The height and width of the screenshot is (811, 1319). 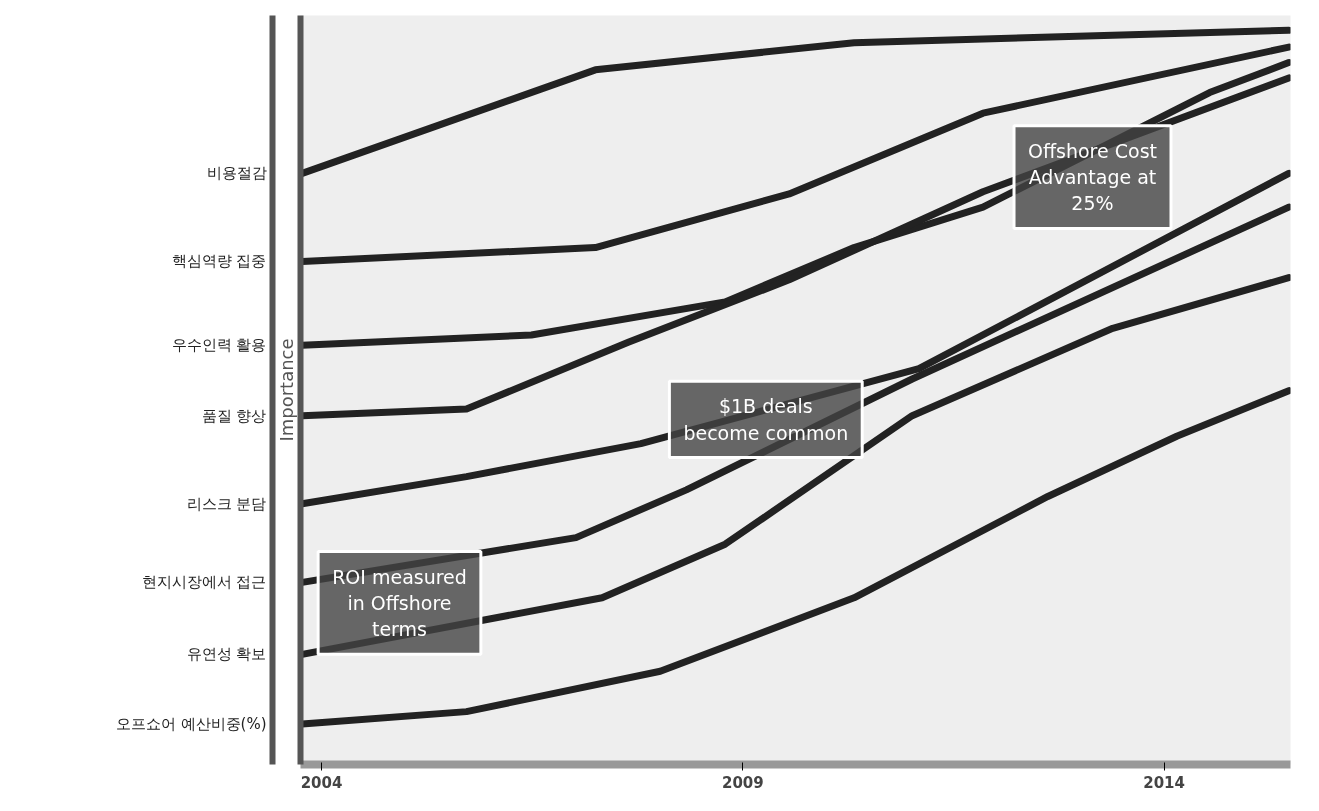 What do you see at coordinates (226, 654) in the screenshot?
I see `text: 유연성 확보` at bounding box center [226, 654].